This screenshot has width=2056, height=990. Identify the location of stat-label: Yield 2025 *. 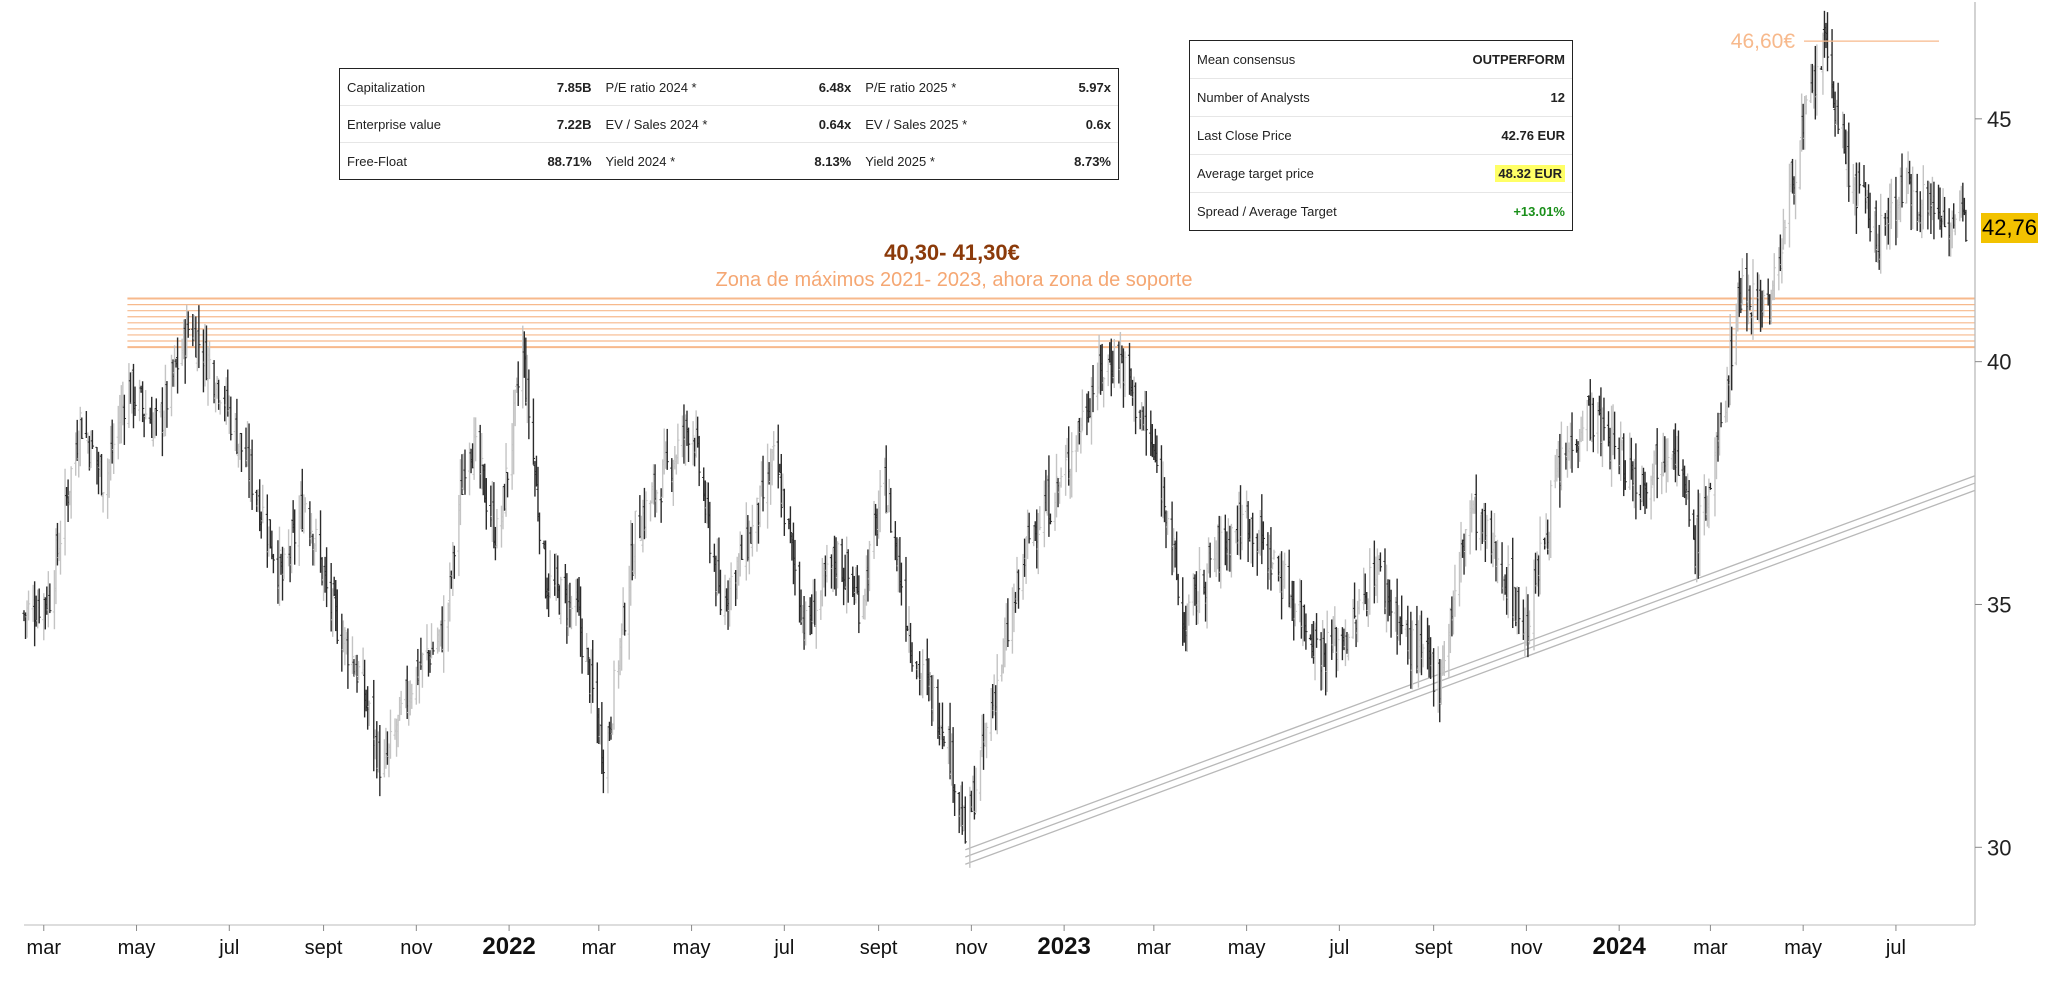
(900, 161).